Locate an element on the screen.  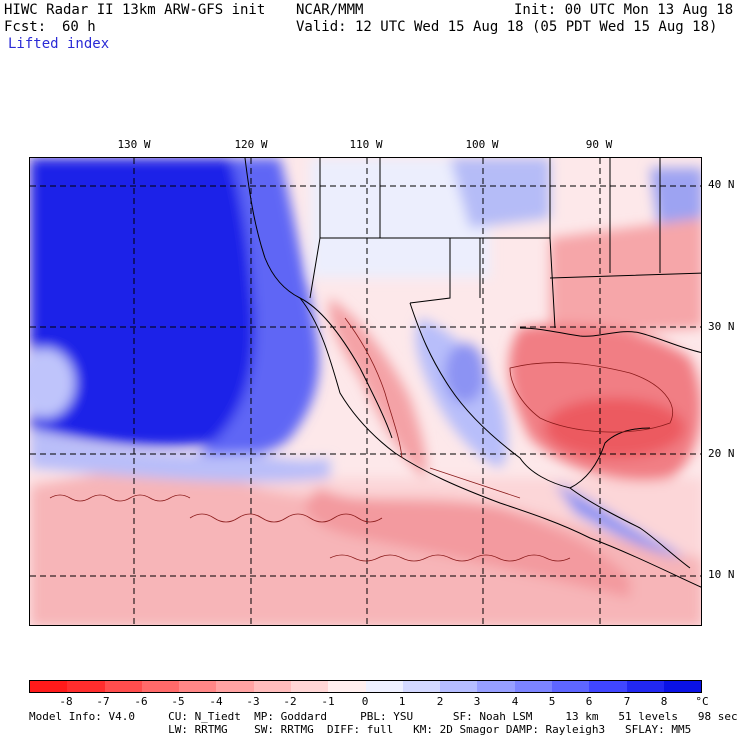
lat-label-10n: 10 N is located at coordinates (721, 574).